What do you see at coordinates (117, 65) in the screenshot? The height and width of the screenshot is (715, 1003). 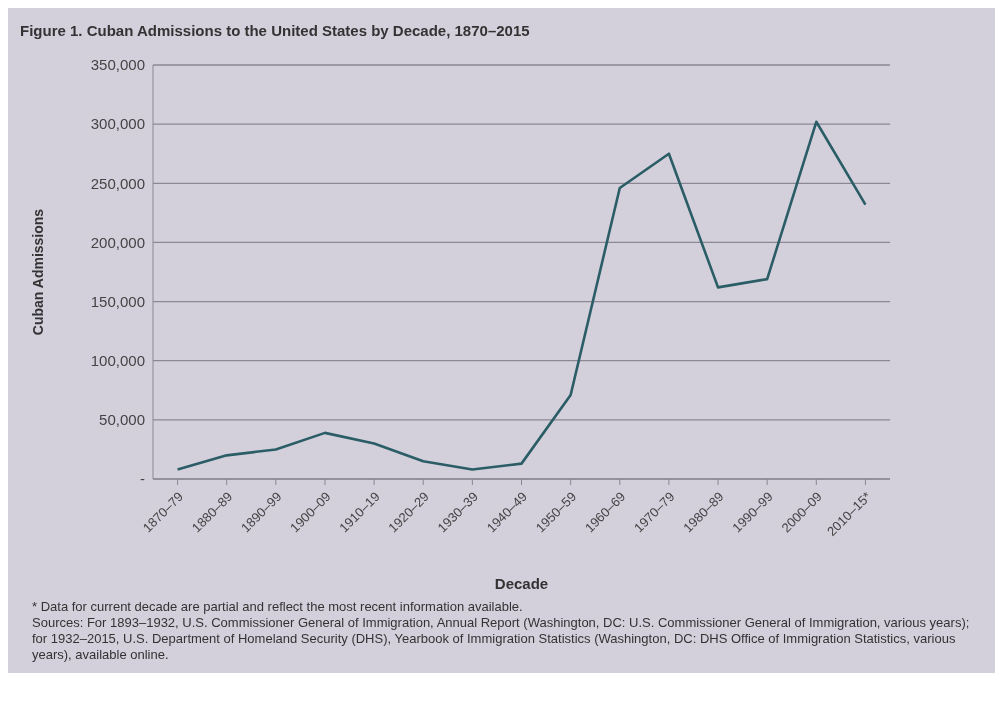 I see `y-tick-label: 350,000` at bounding box center [117, 65].